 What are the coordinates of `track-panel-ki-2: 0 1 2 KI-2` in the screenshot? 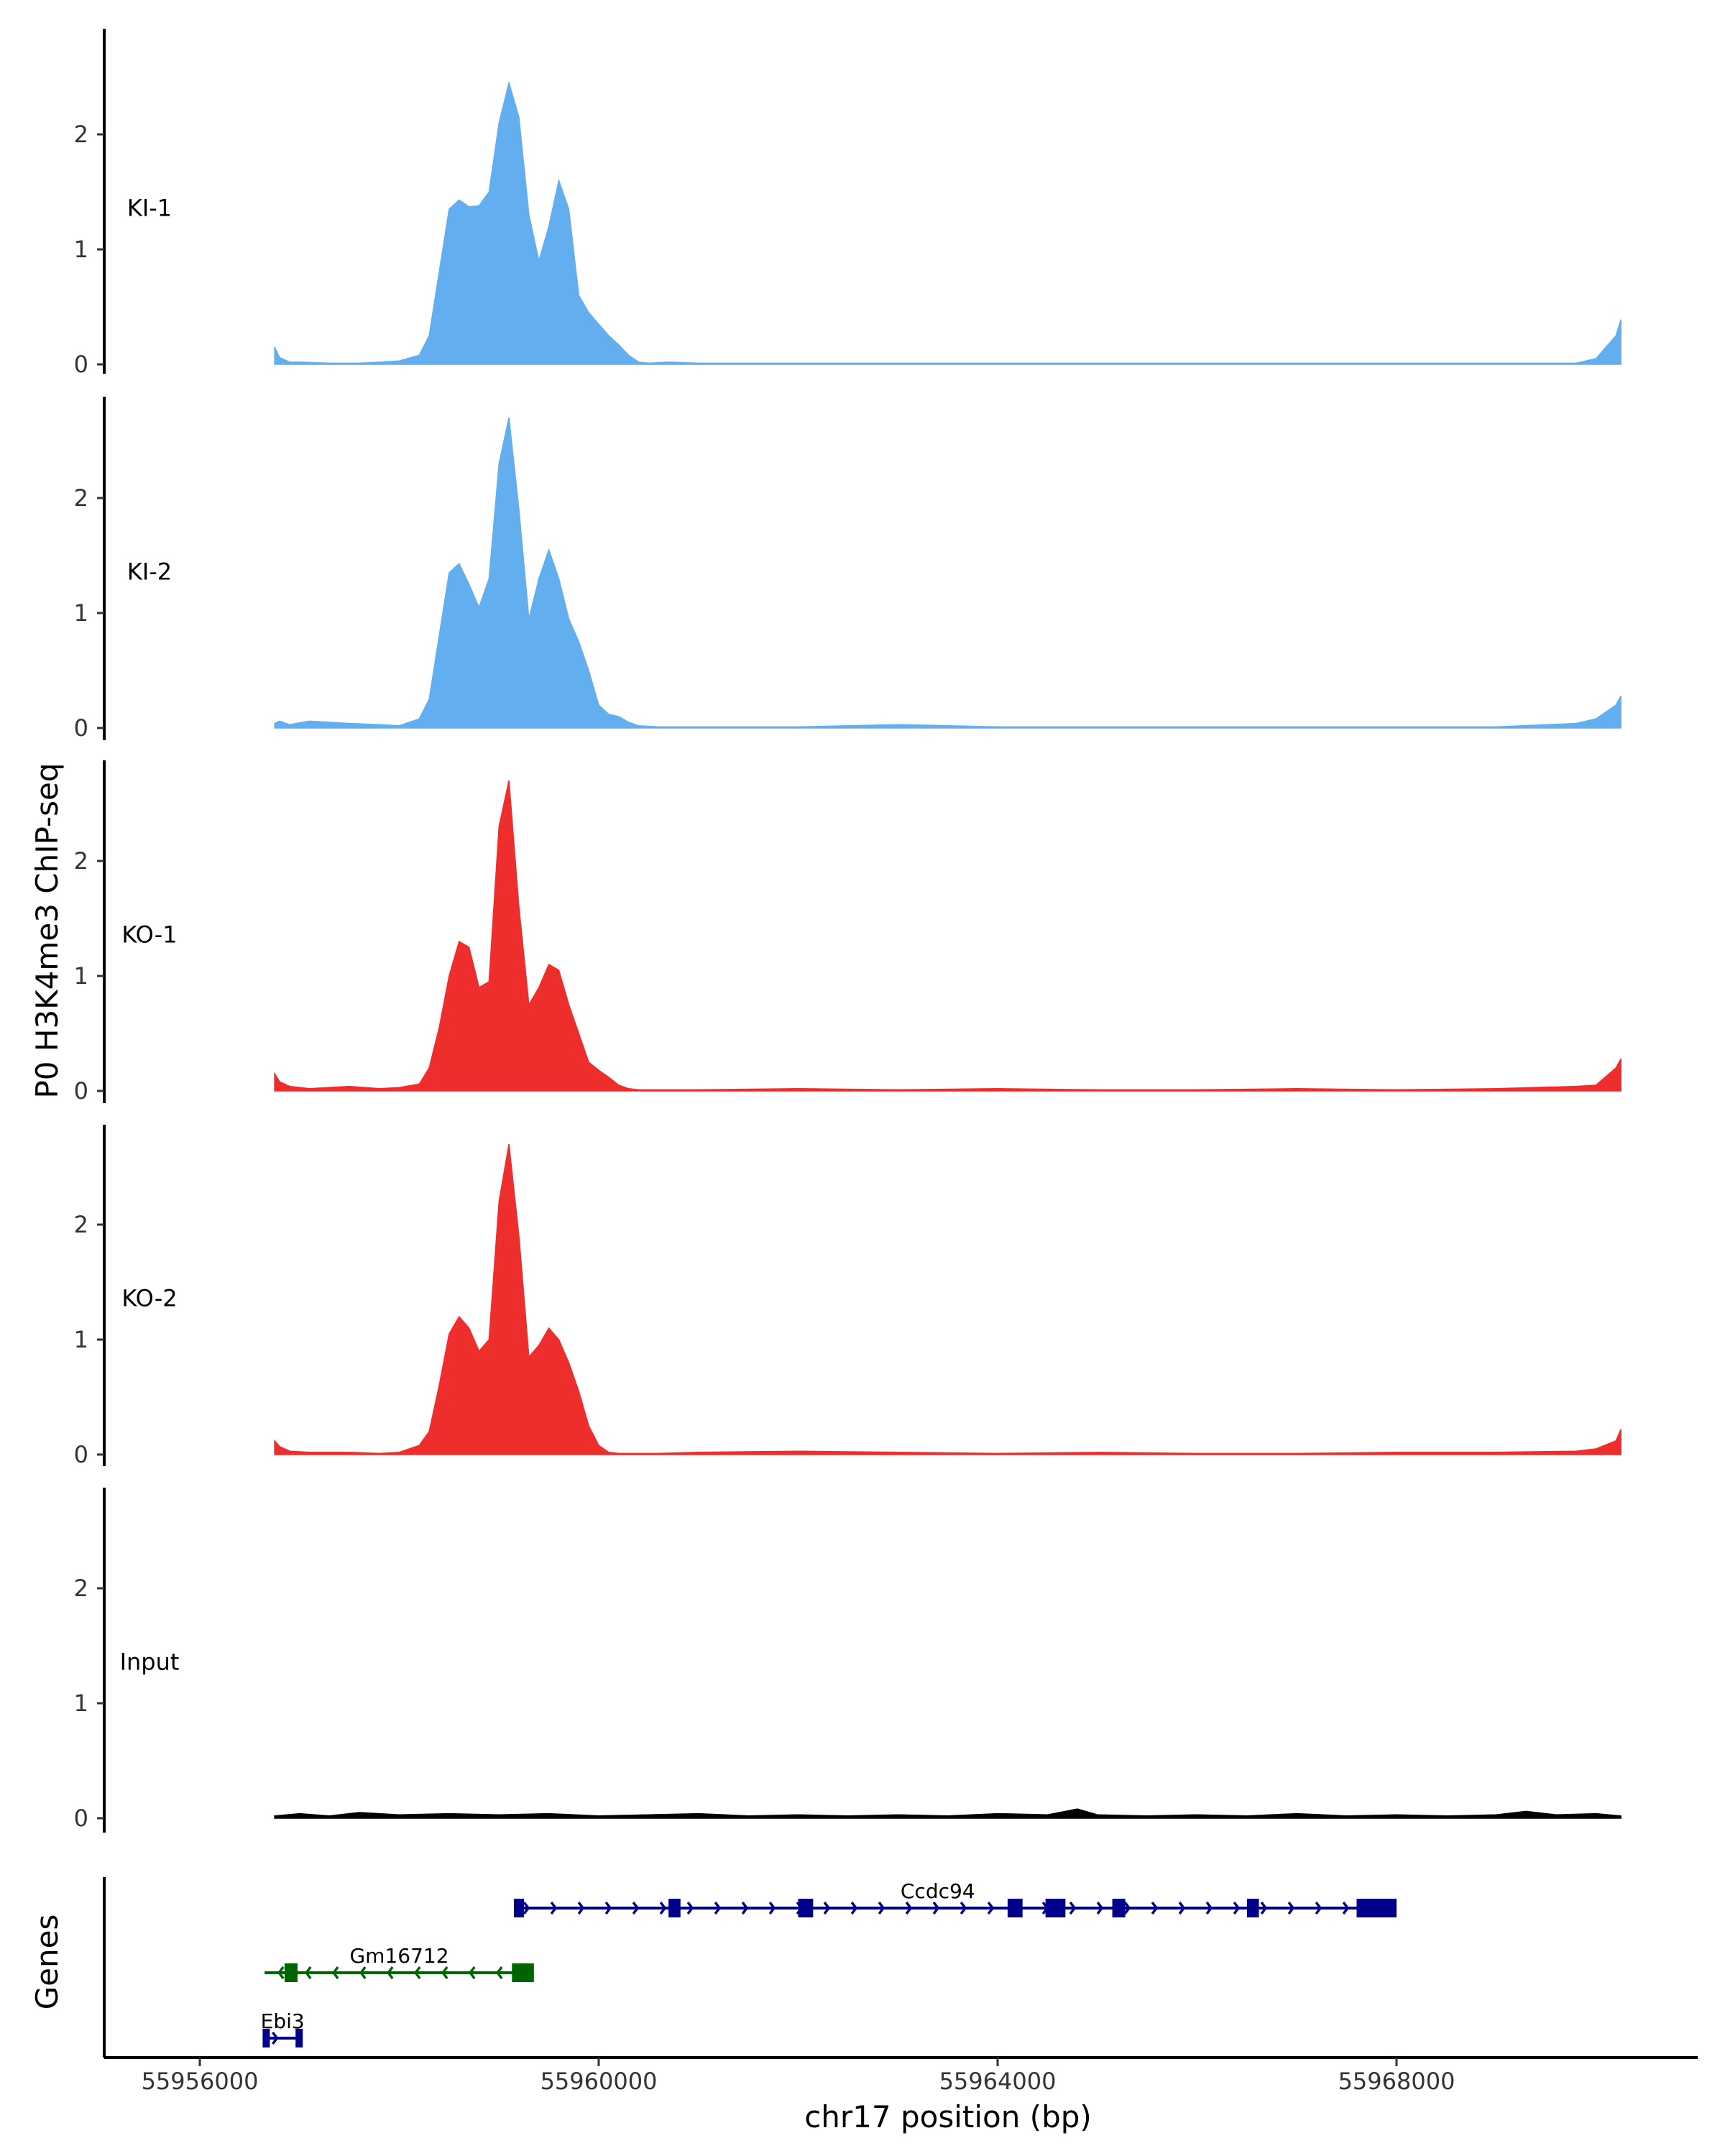 It's located at (848, 570).